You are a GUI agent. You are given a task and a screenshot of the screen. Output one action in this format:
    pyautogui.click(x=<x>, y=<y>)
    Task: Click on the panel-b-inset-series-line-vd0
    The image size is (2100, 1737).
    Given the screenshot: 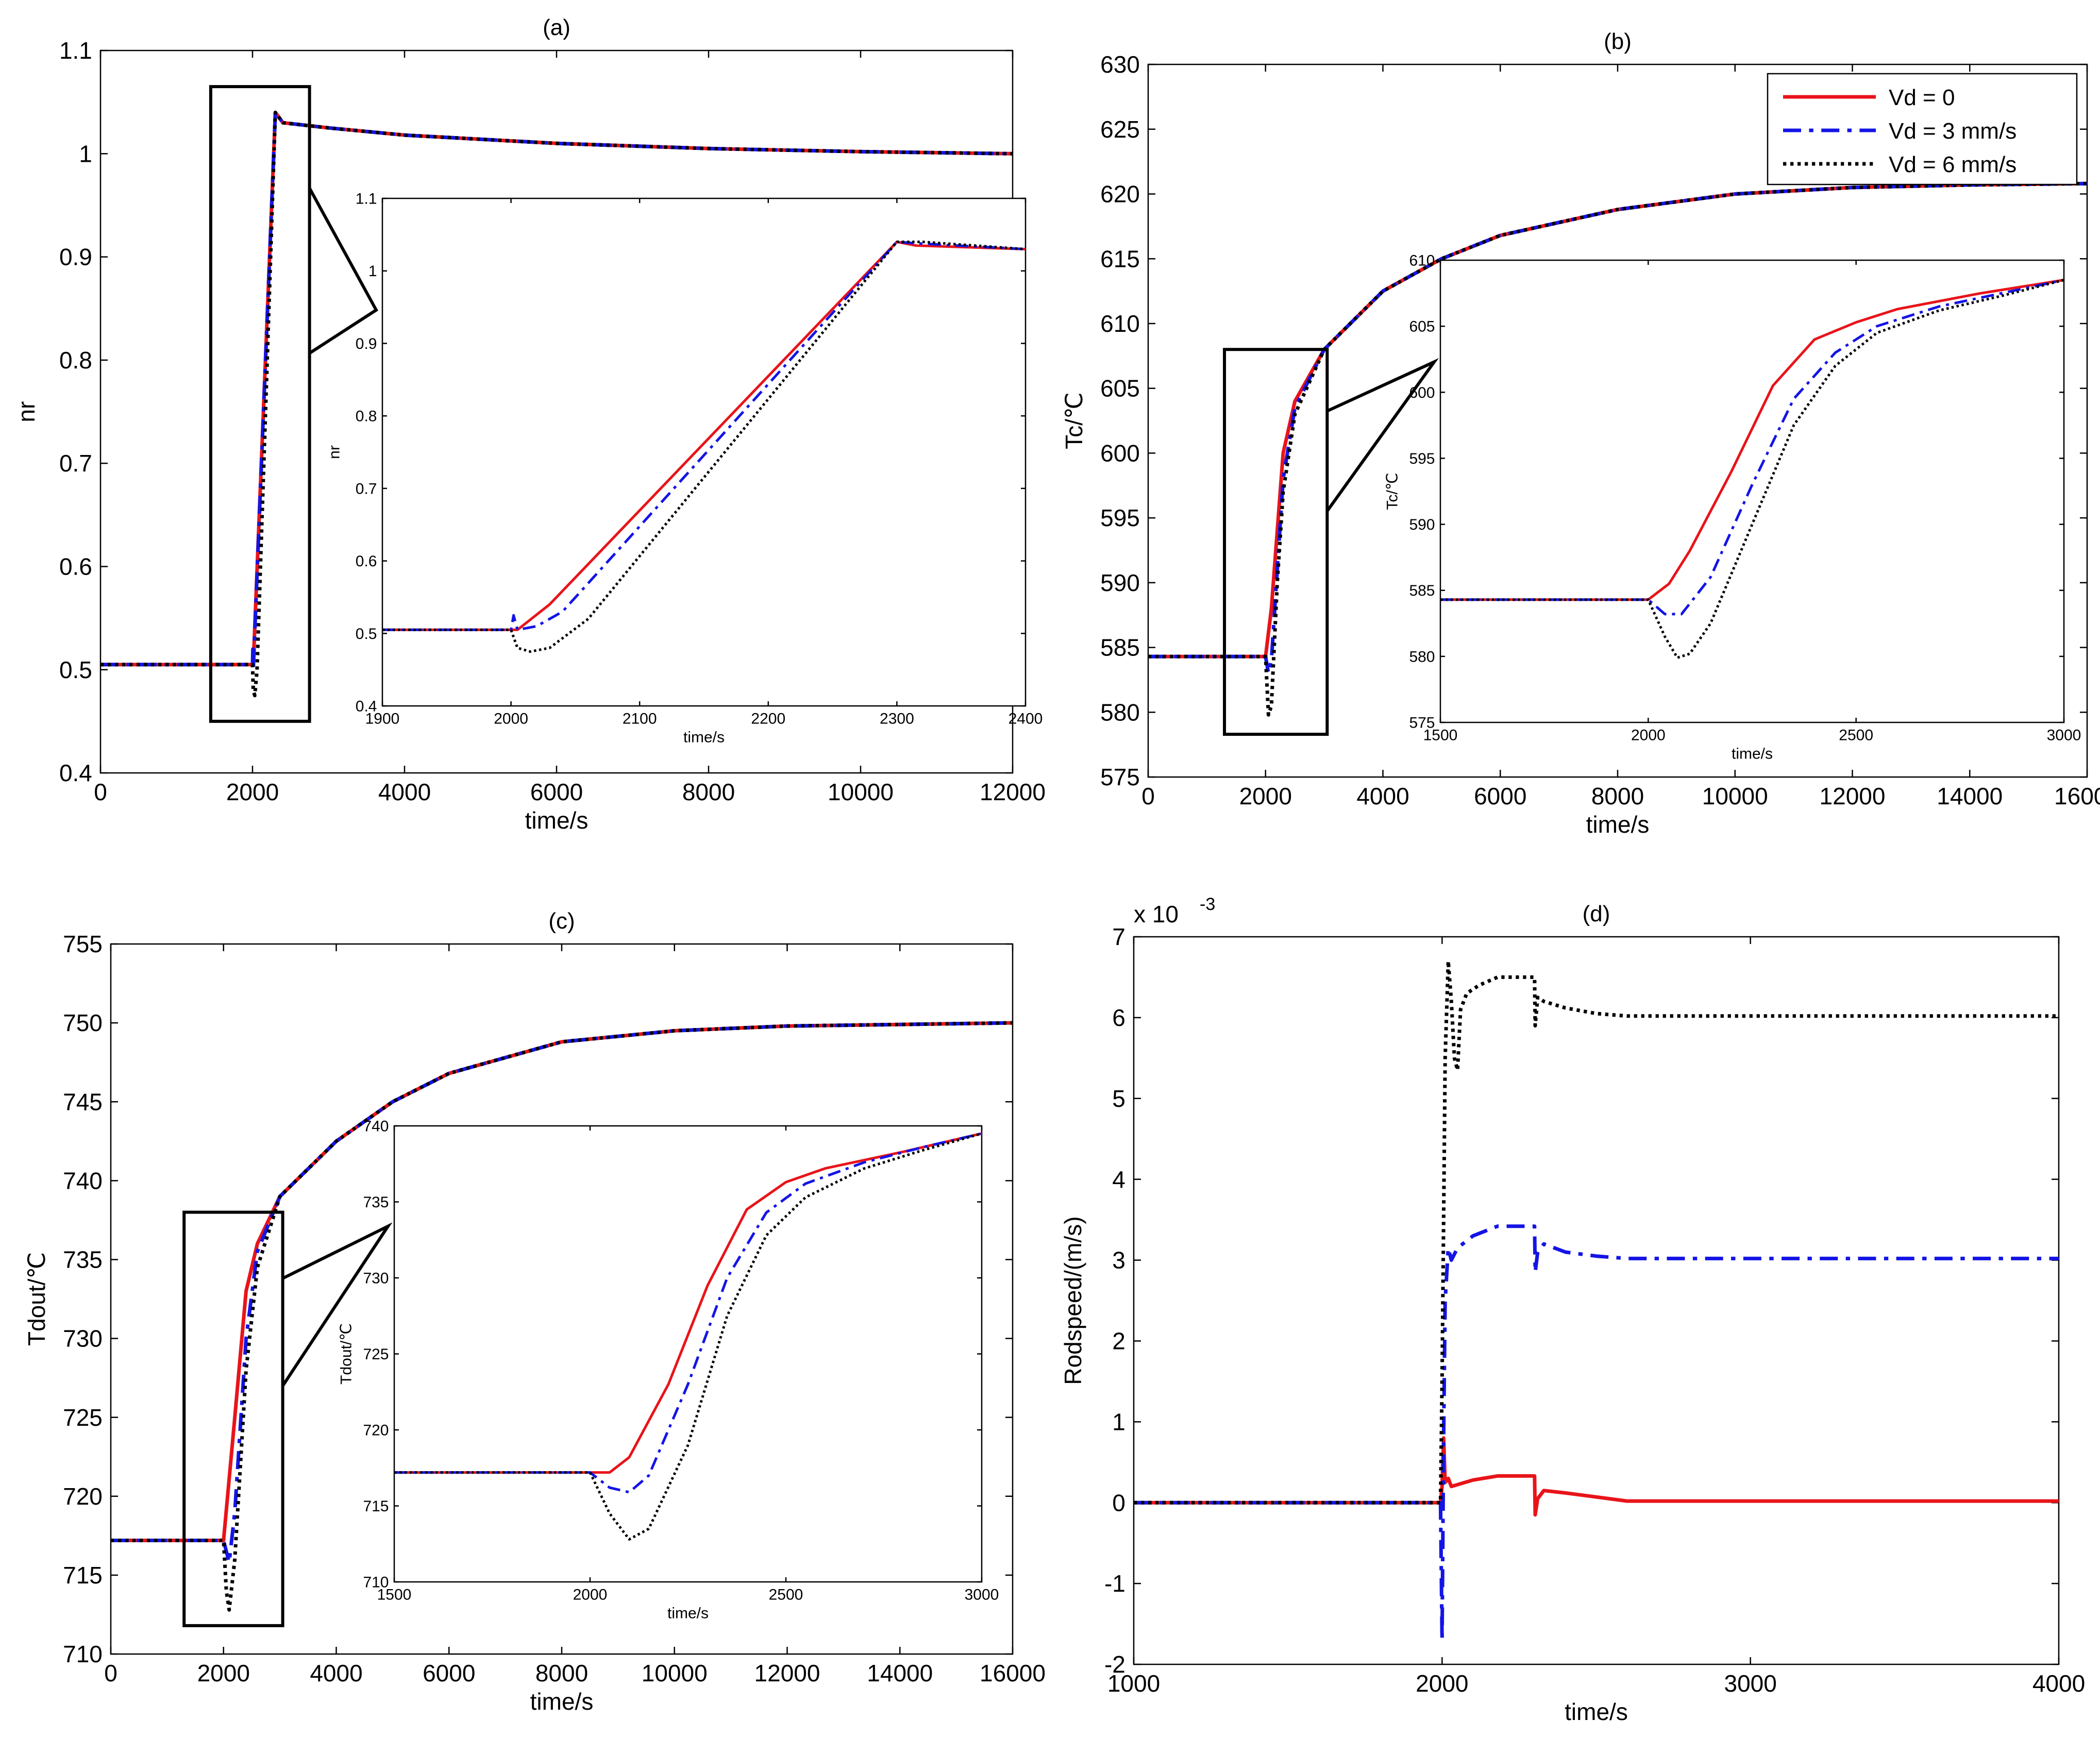 What is the action you would take?
    pyautogui.click(x=1752, y=440)
    